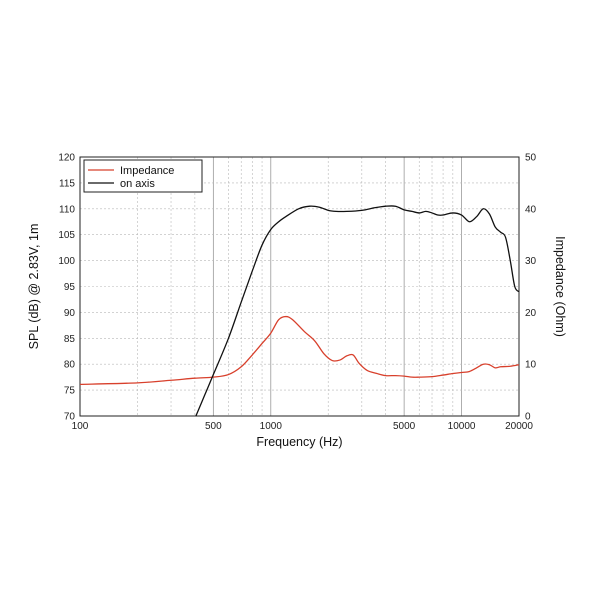  What do you see at coordinates (299, 350) in the screenshot?
I see `series-line-impedance` at bounding box center [299, 350].